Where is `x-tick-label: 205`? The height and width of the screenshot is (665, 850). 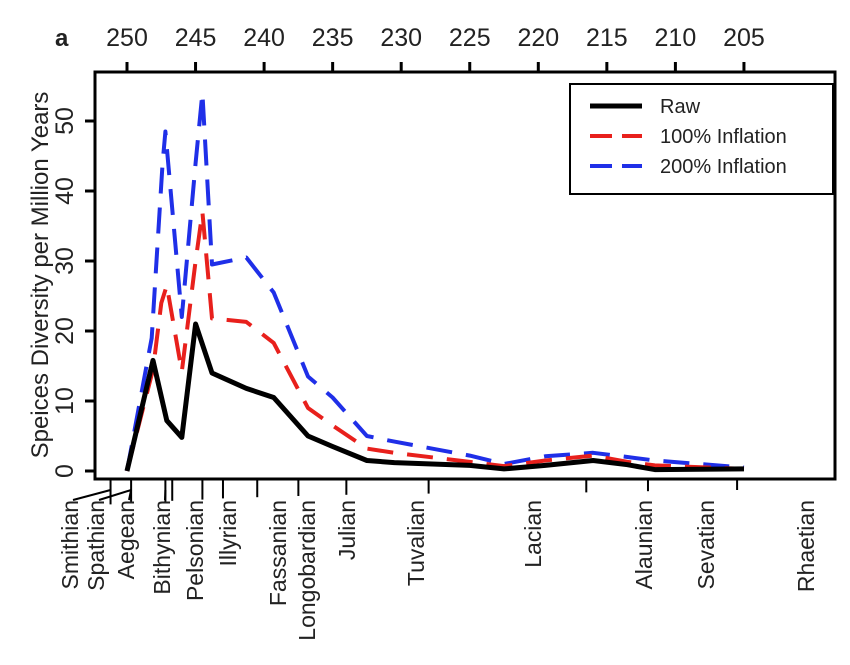 x-tick-label: 205 is located at coordinates (744, 38).